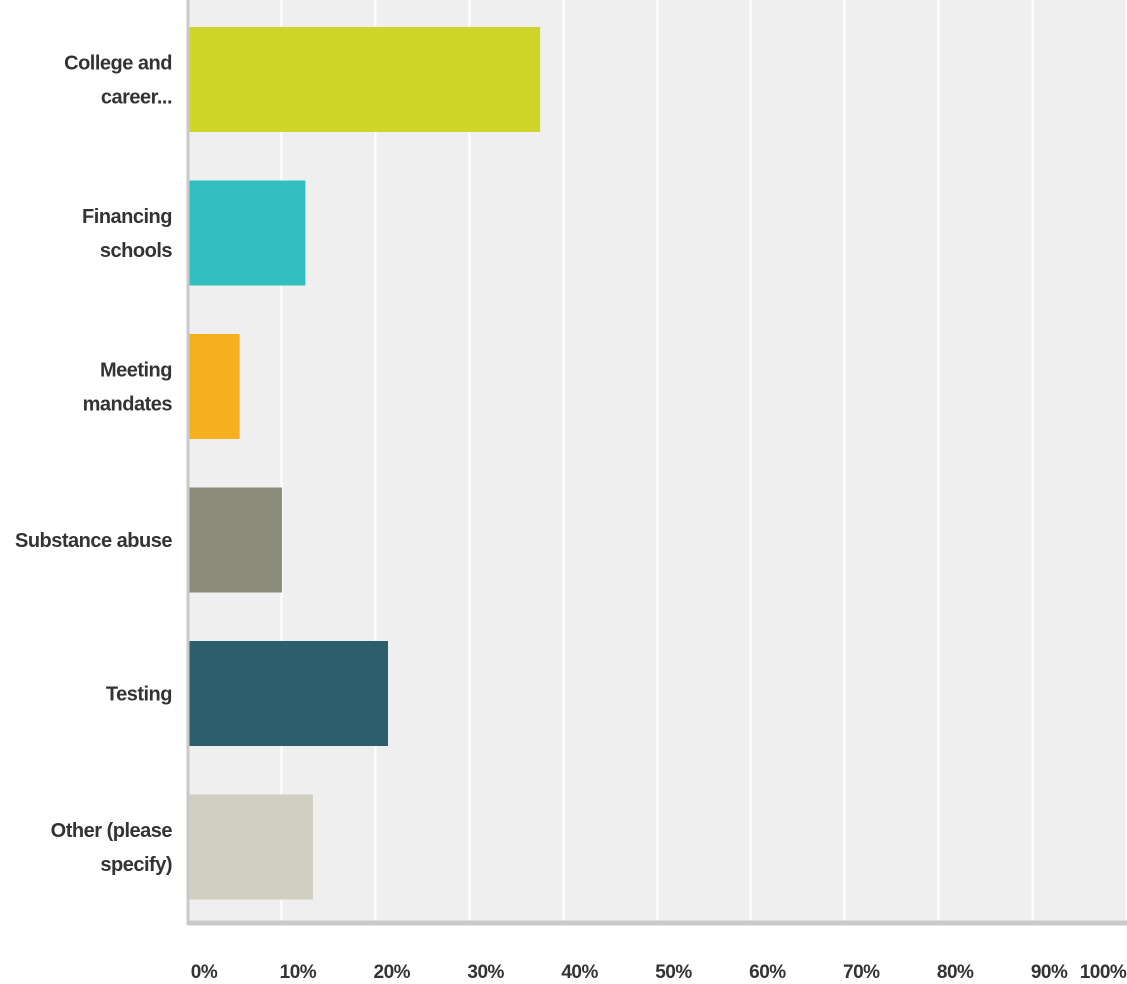 This screenshot has height=984, width=1127. Describe the element at coordinates (112, 848) in the screenshot. I see `category-label-5: Other (please specify)` at that location.